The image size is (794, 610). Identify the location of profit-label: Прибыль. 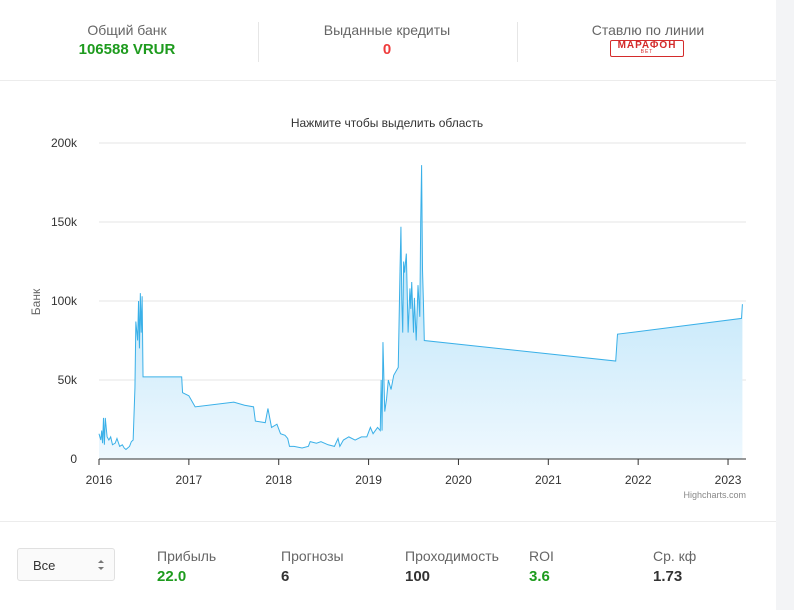
(187, 556).